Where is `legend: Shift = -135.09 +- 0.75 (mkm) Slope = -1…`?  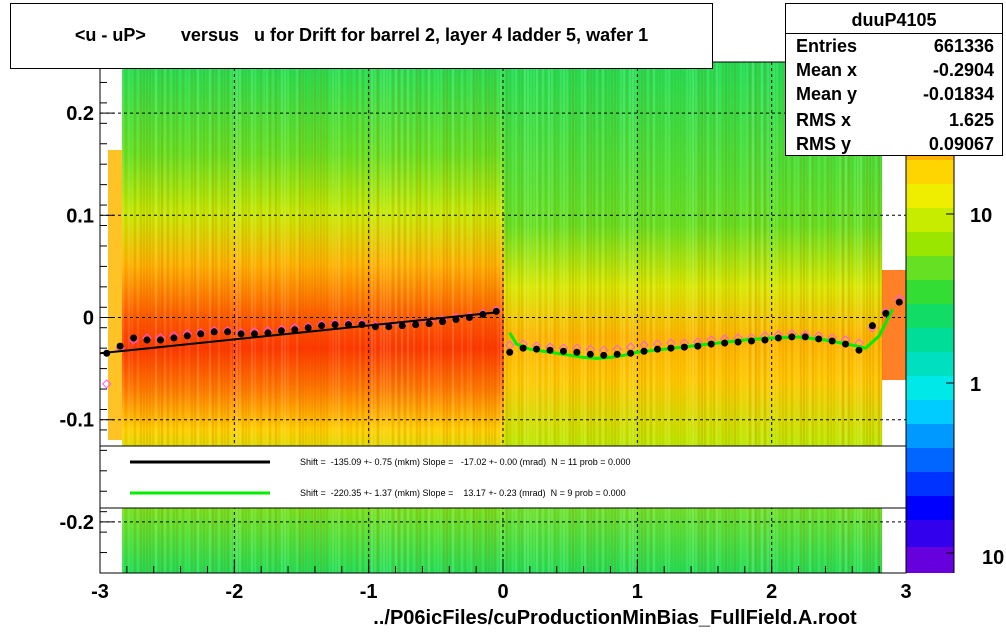
legend: Shift = -135.09 +- 0.75 (mkm) Slope = -1… is located at coordinates (503, 477).